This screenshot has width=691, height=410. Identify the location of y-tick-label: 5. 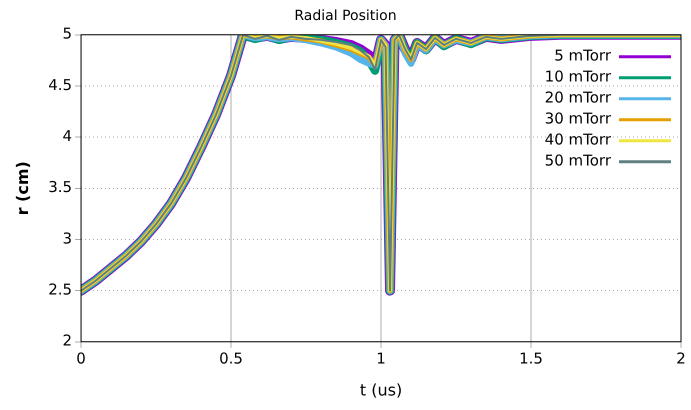
(67, 33).